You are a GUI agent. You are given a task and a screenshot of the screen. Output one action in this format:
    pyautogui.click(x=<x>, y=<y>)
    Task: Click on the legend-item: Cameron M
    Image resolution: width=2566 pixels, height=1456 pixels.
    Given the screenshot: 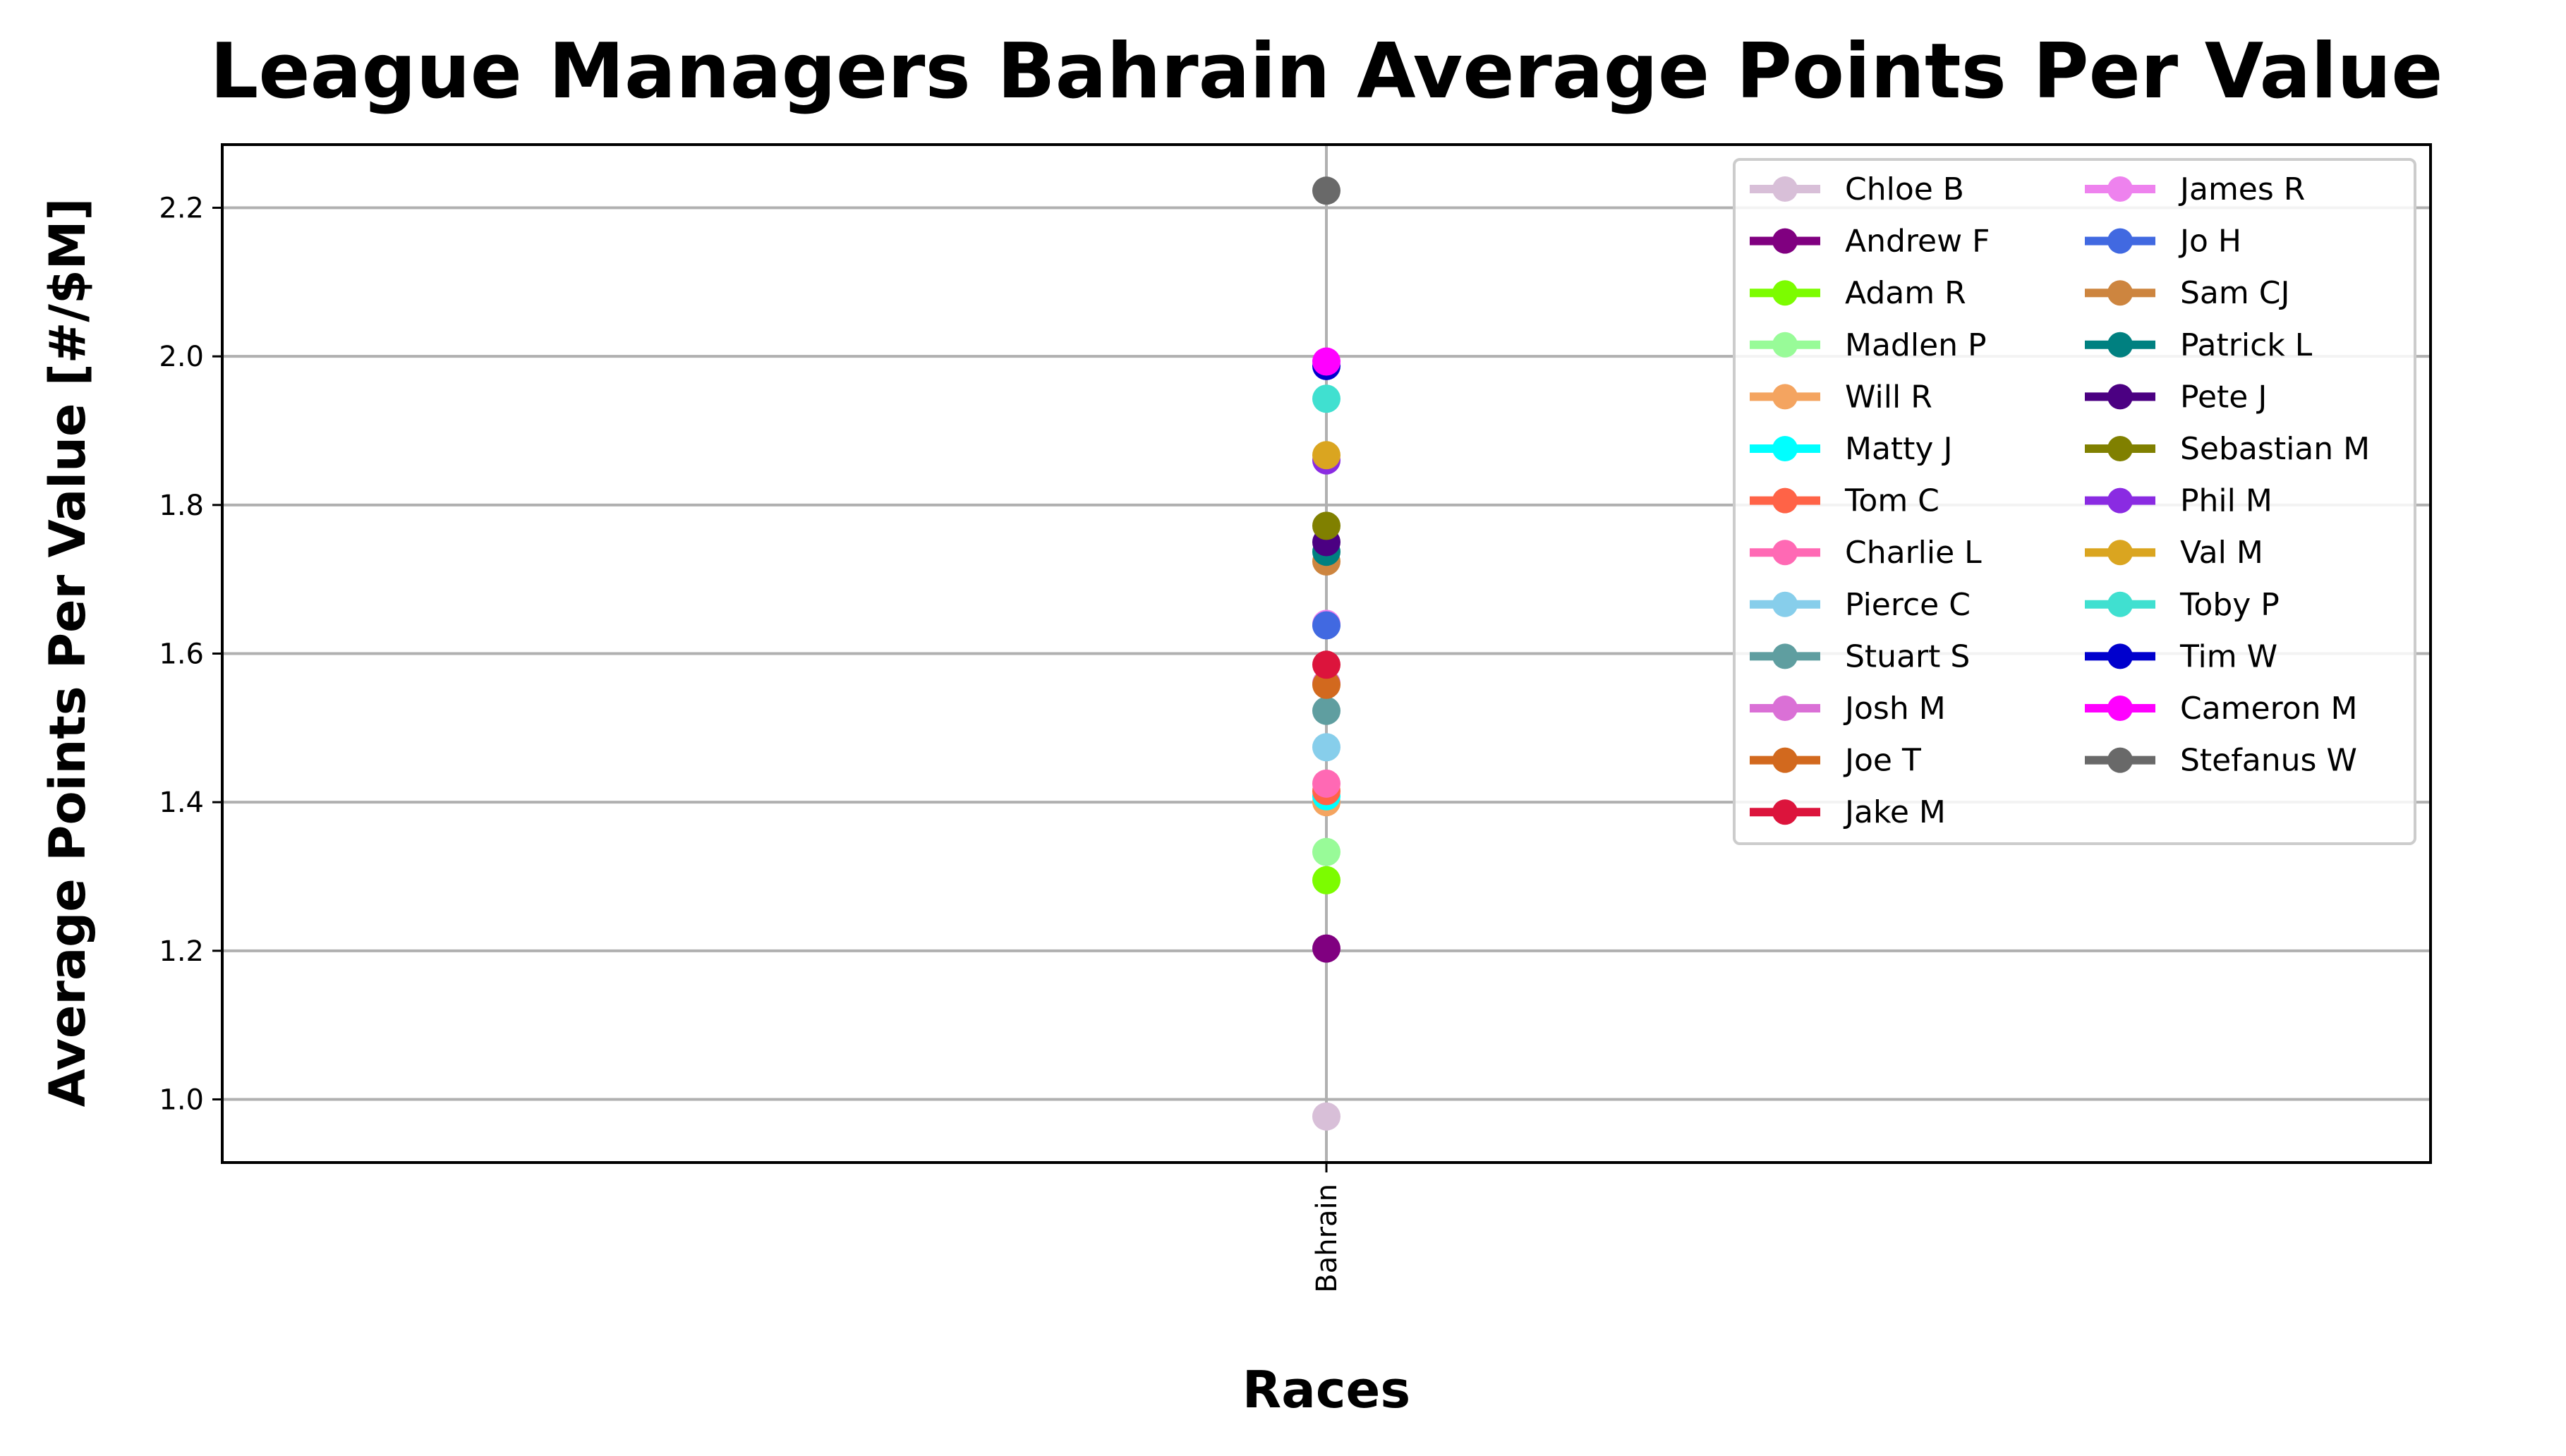 What is the action you would take?
    pyautogui.click(x=2221, y=709)
    